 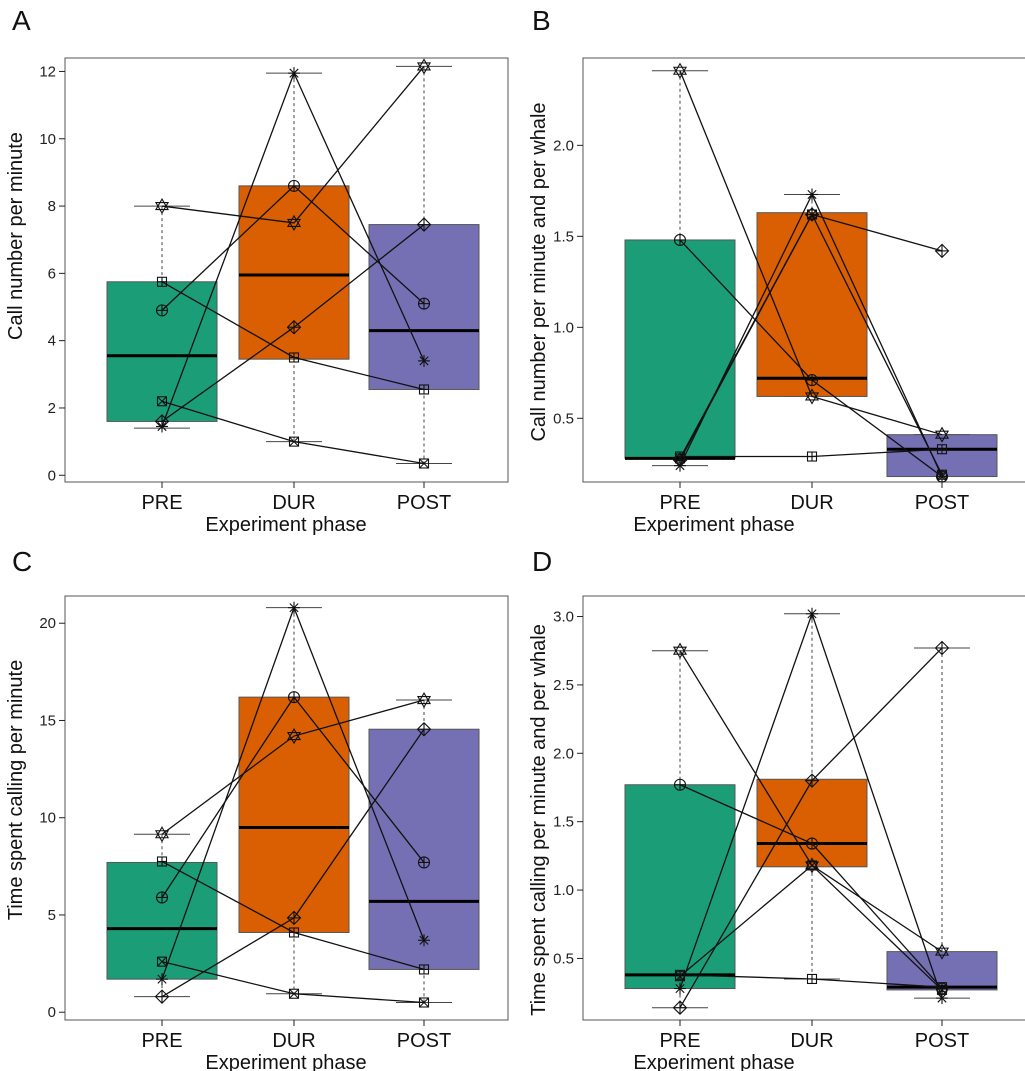 What do you see at coordinates (541, 20) in the screenshot?
I see `panel-letter: B` at bounding box center [541, 20].